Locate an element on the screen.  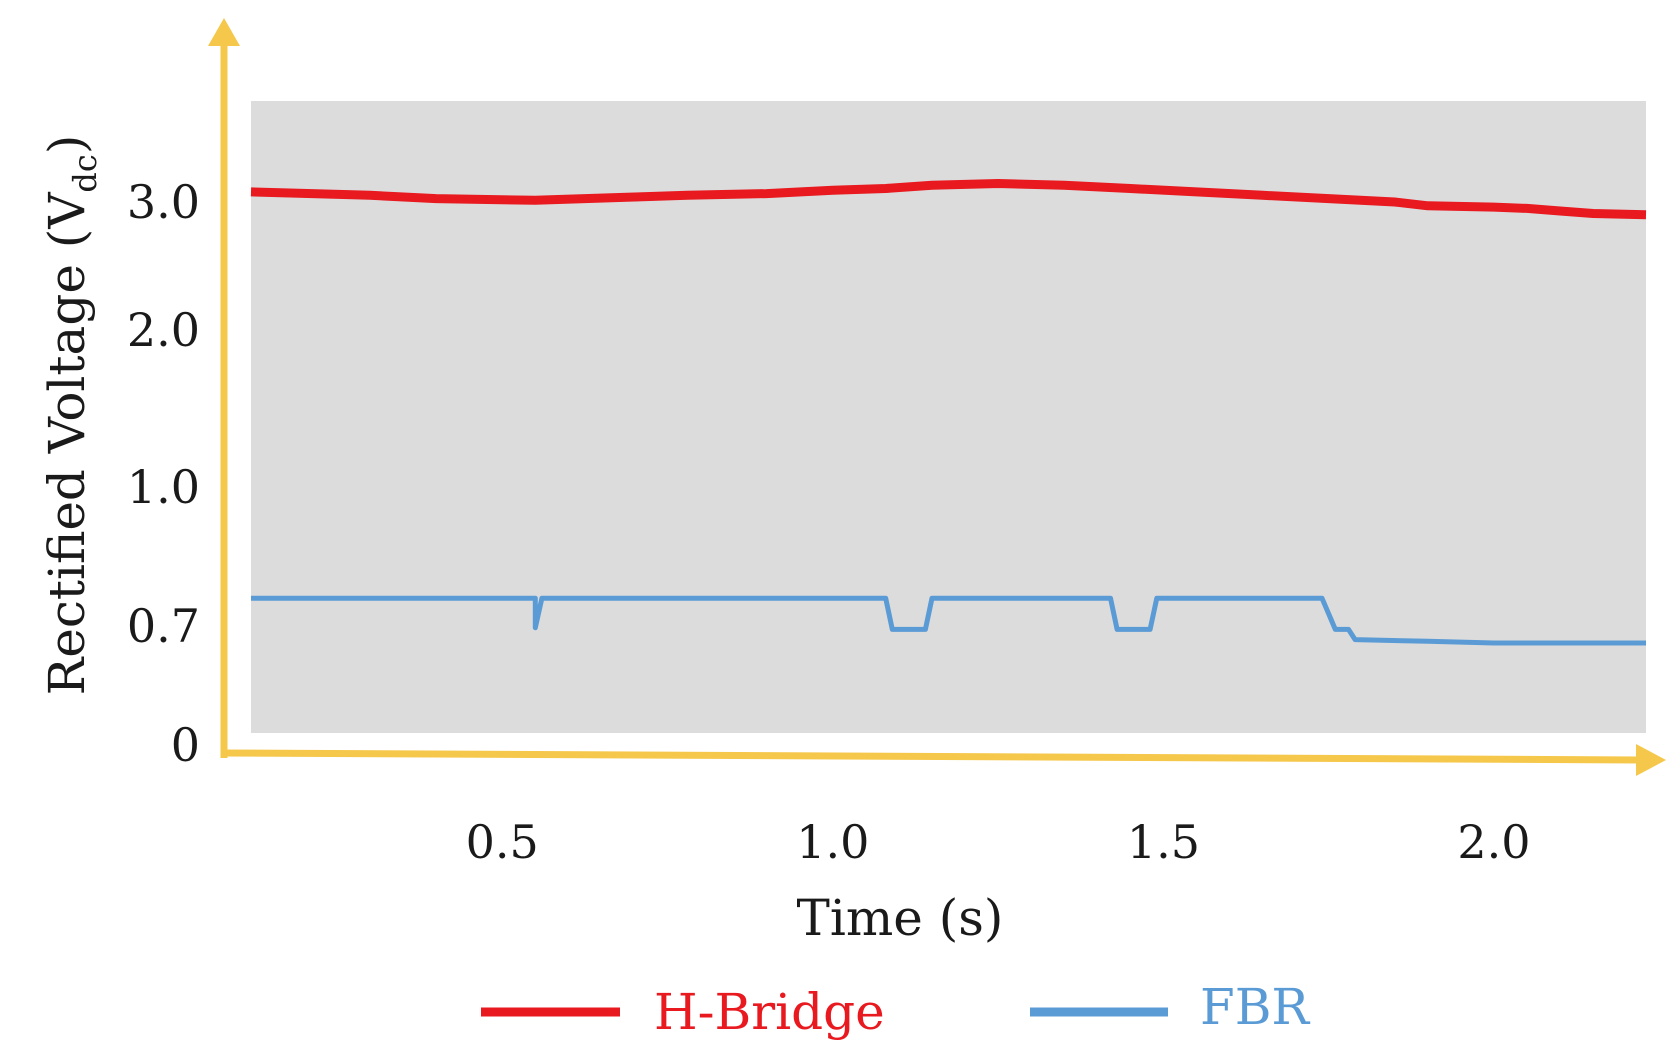
series-line-fbr is located at coordinates (948, 620).